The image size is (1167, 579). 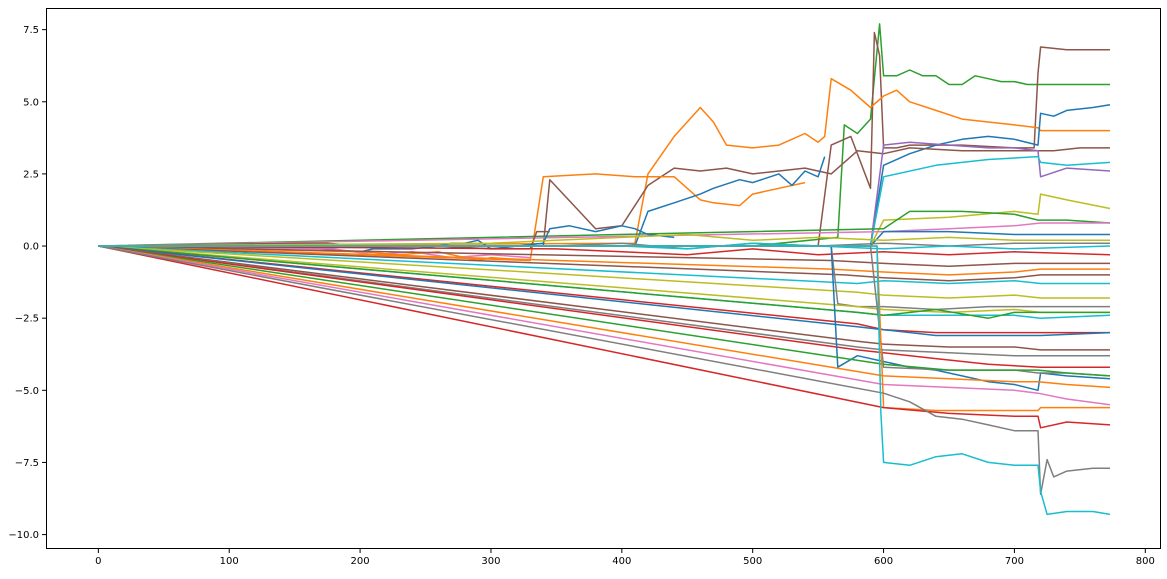 I want to click on x-tick-label: 500, so click(x=752, y=561).